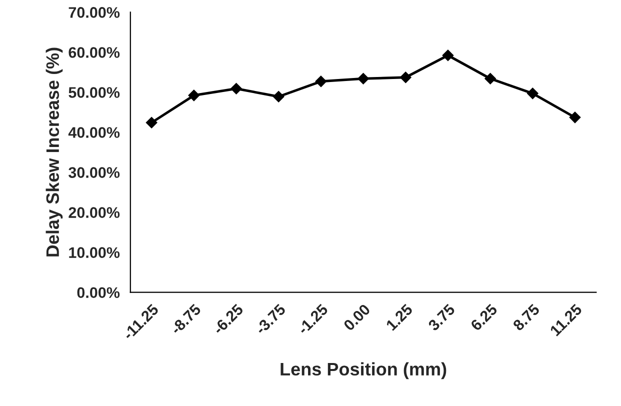 The width and height of the screenshot is (621, 406). What do you see at coordinates (94, 132) in the screenshot?
I see `y-tick-label: 40.00%` at bounding box center [94, 132].